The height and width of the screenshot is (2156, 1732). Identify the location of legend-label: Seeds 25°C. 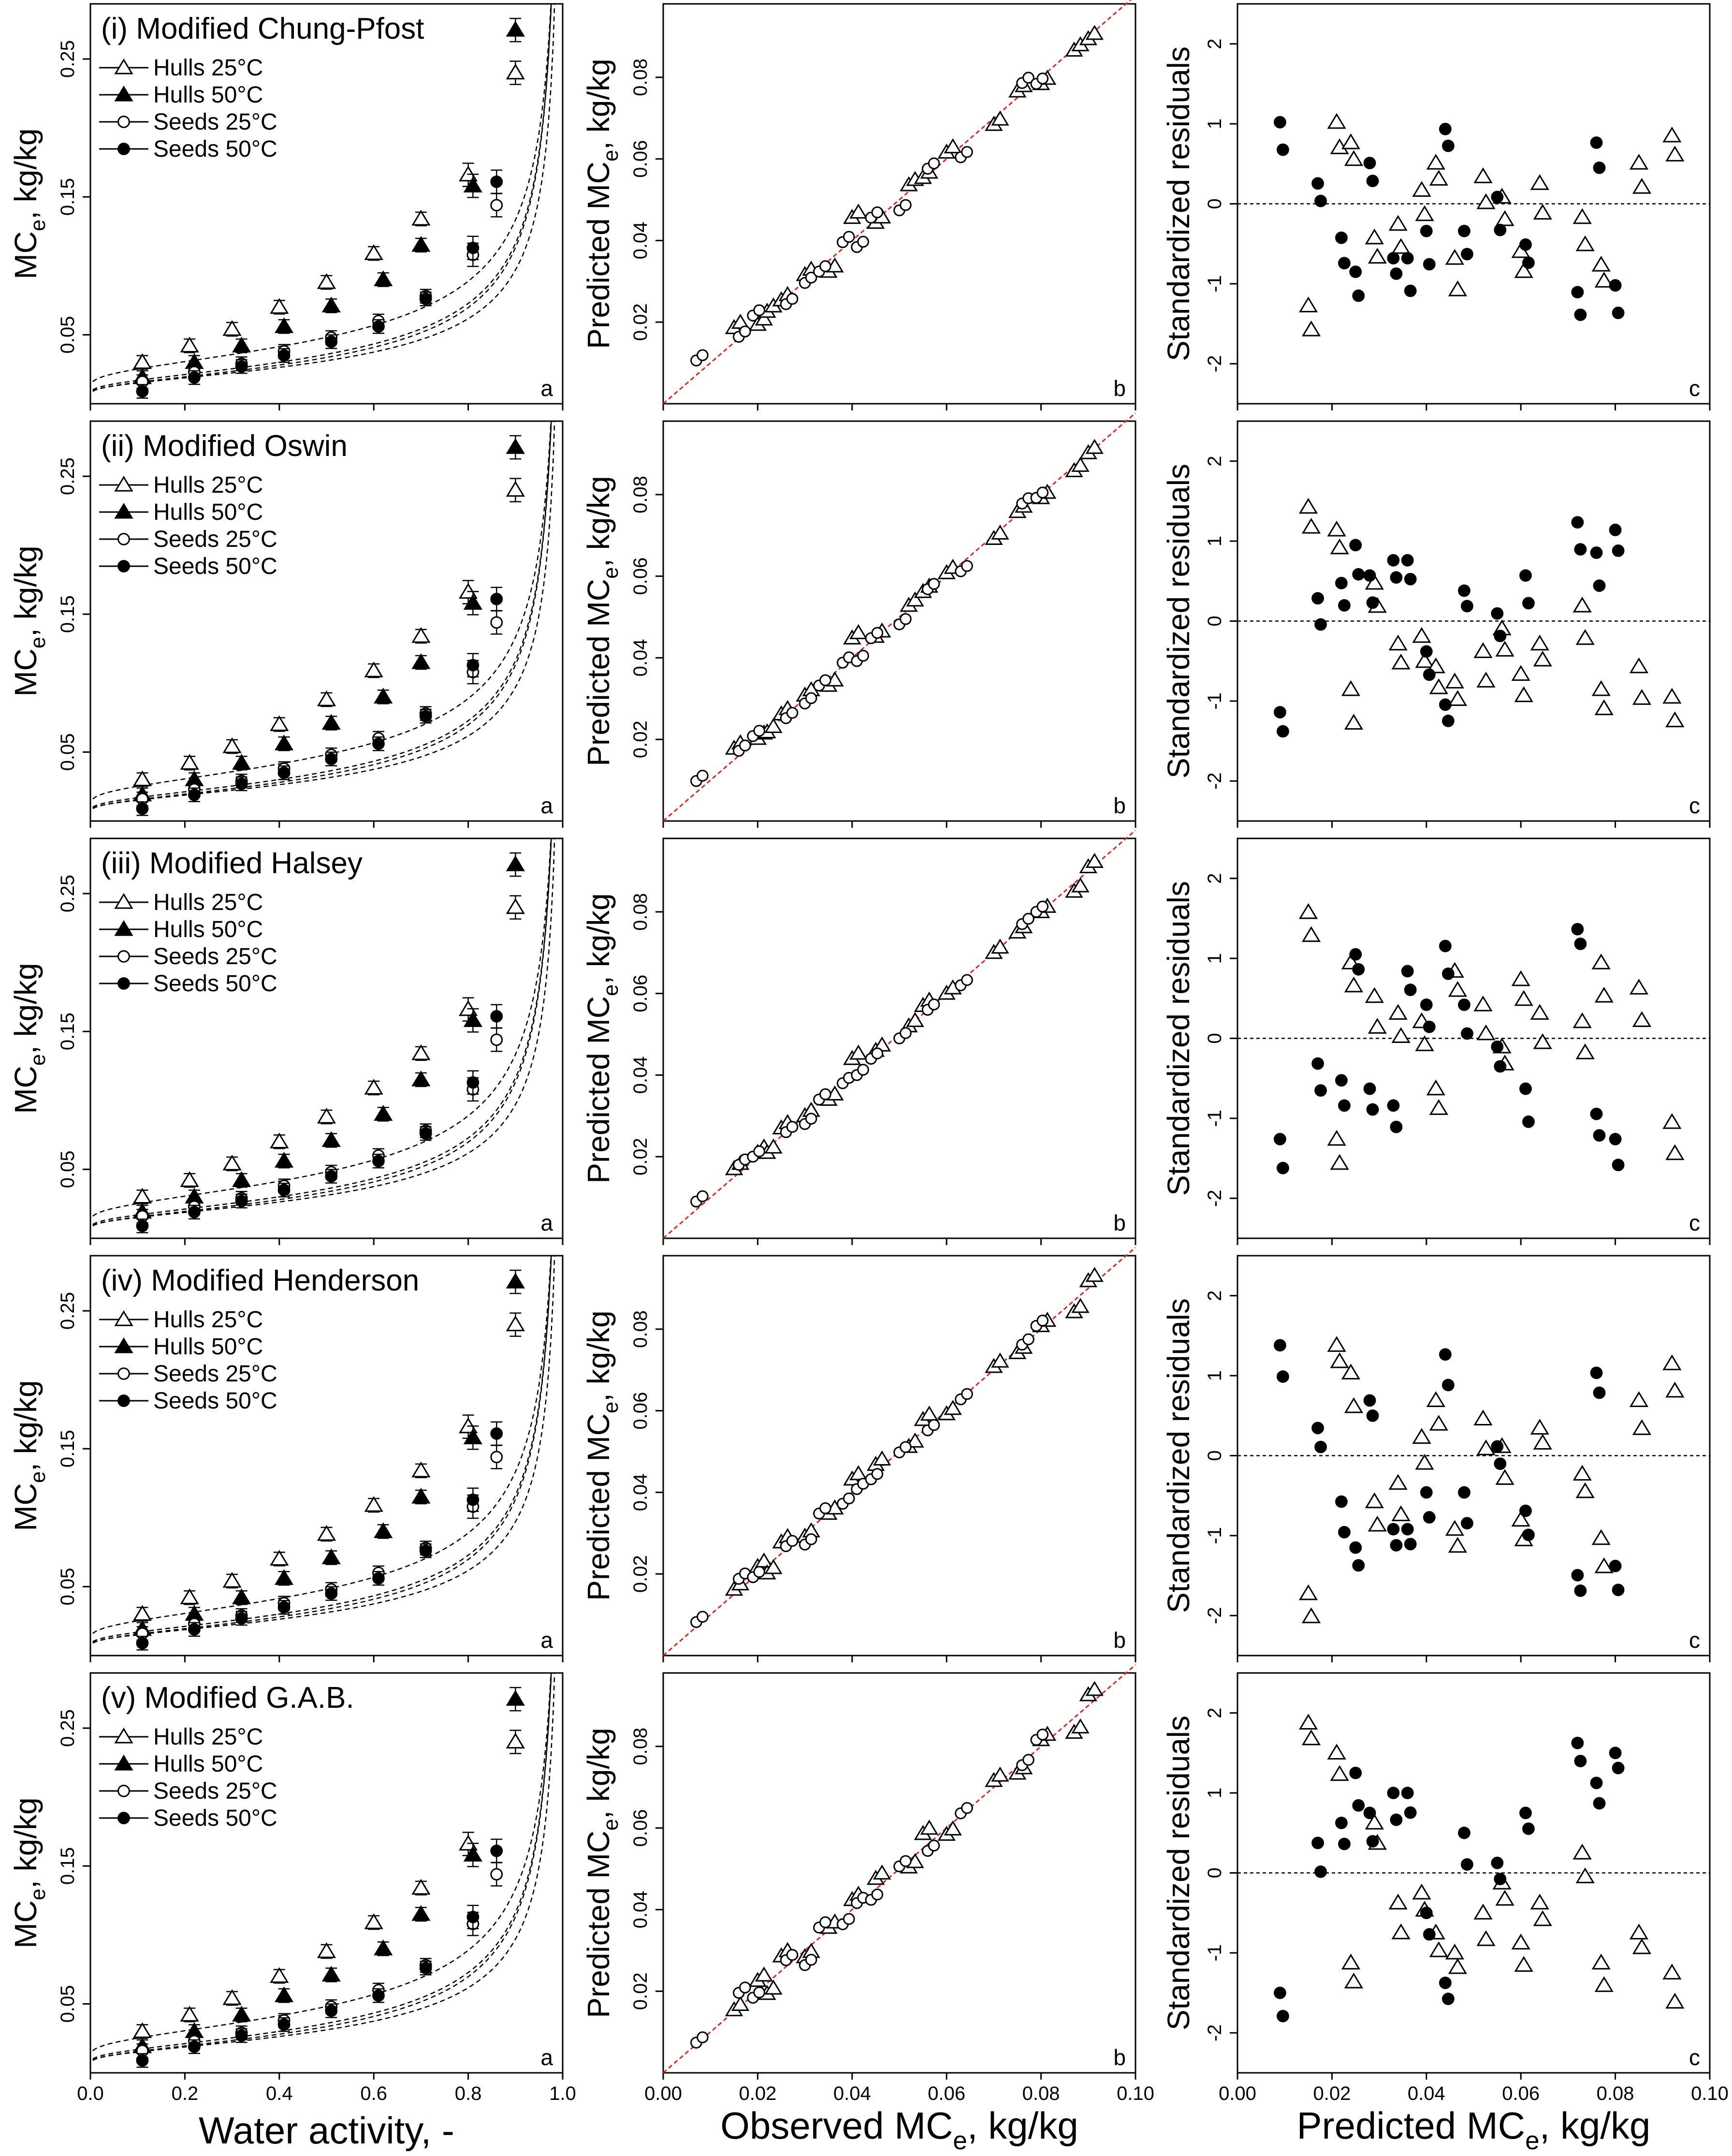
(215, 539).